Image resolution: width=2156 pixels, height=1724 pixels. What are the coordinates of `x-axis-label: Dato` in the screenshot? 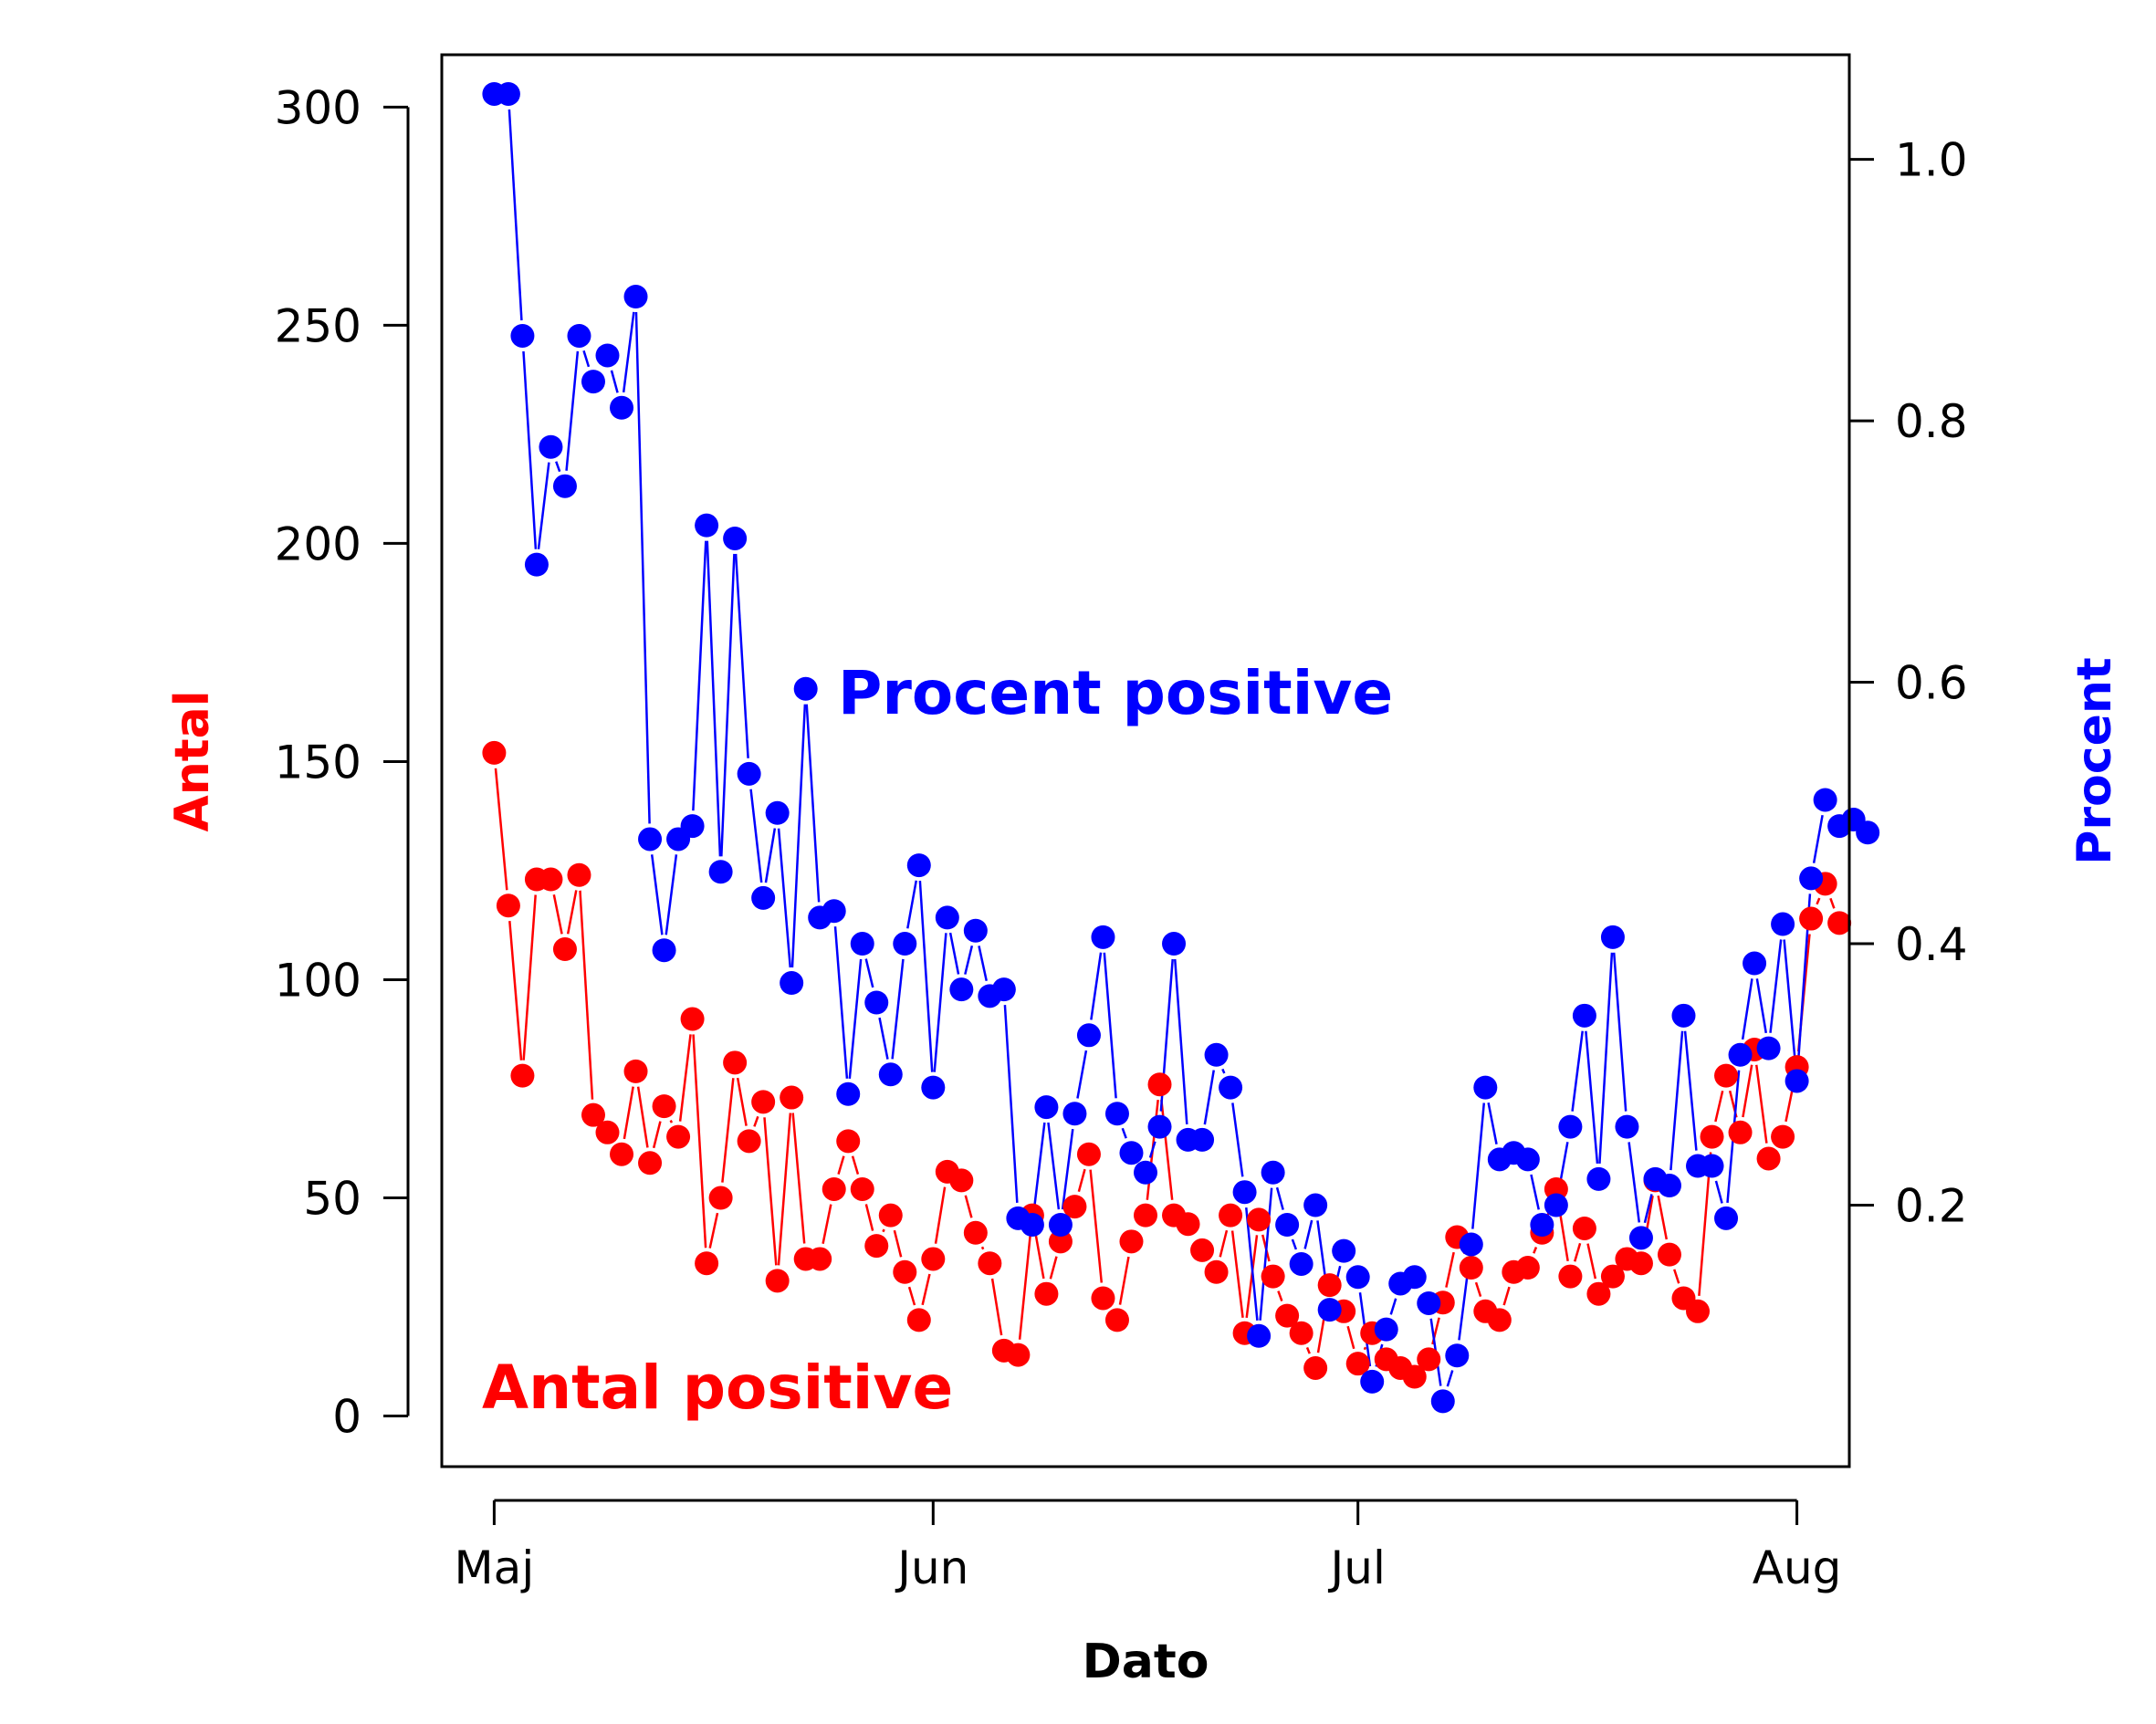 It's located at (1146, 1662).